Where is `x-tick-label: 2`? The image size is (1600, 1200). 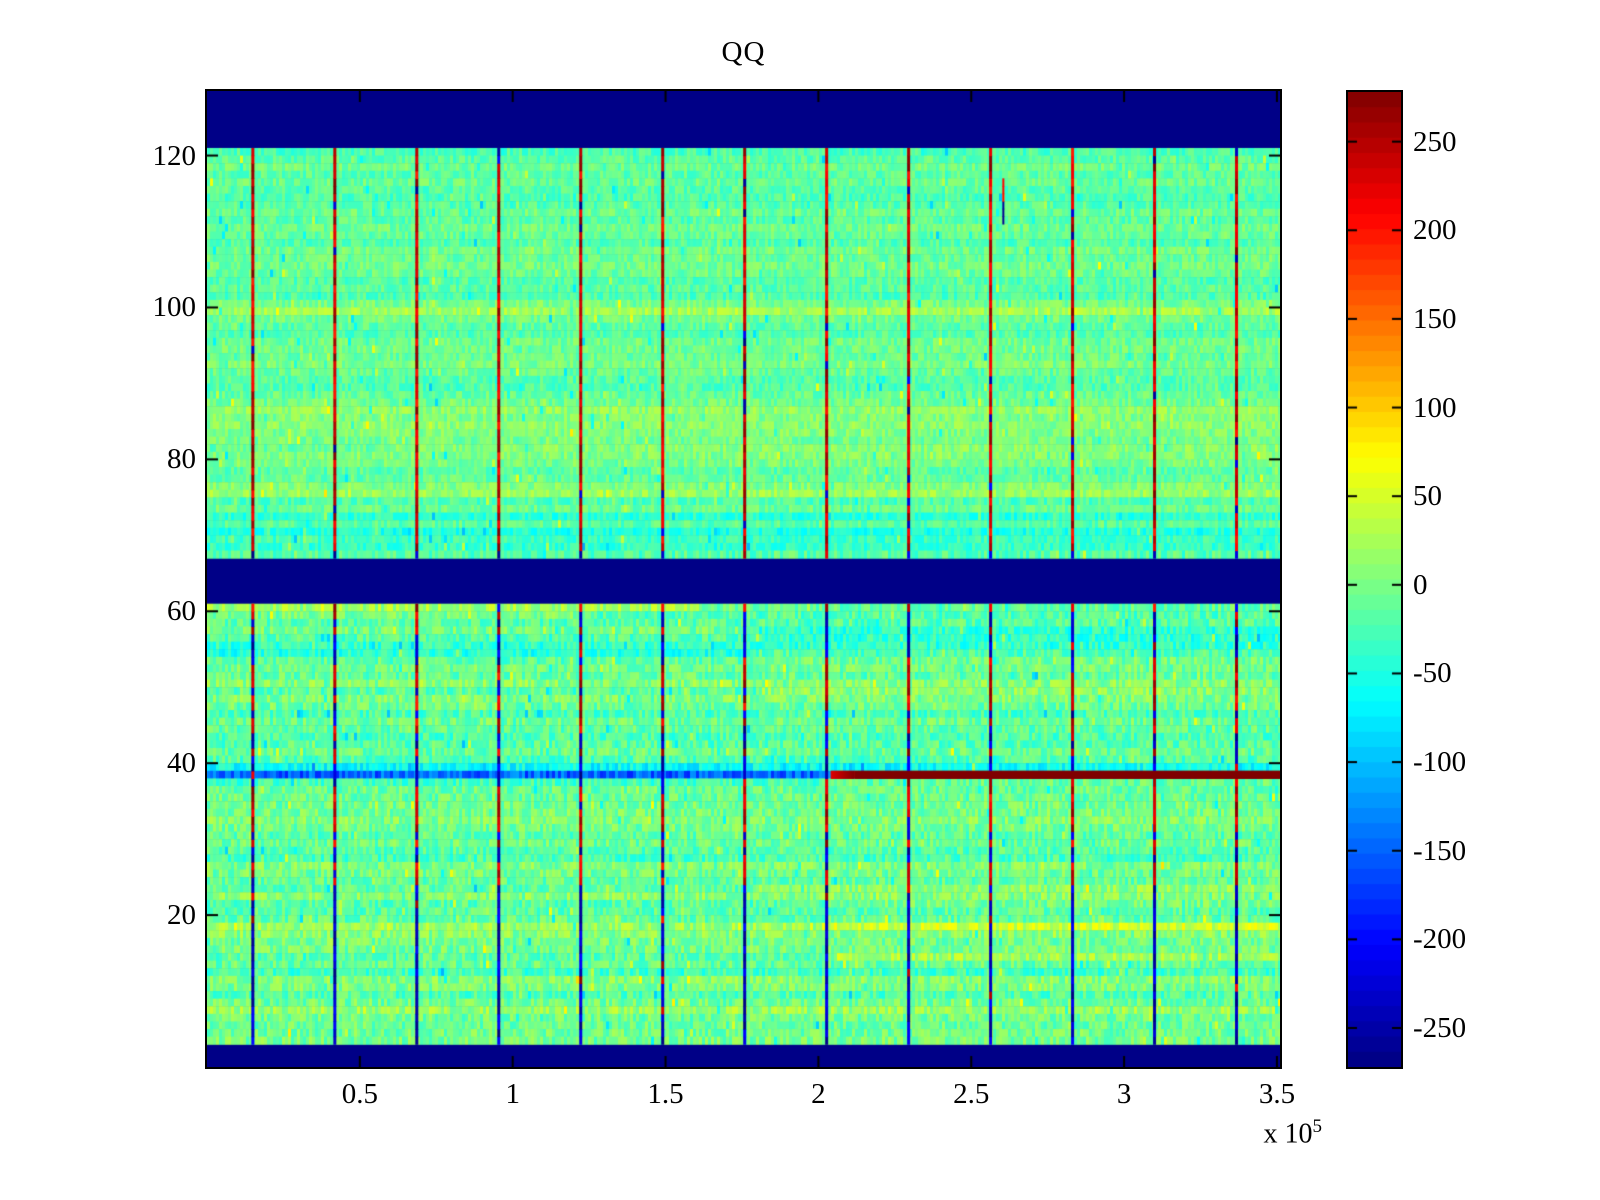 x-tick-label: 2 is located at coordinates (818, 1094).